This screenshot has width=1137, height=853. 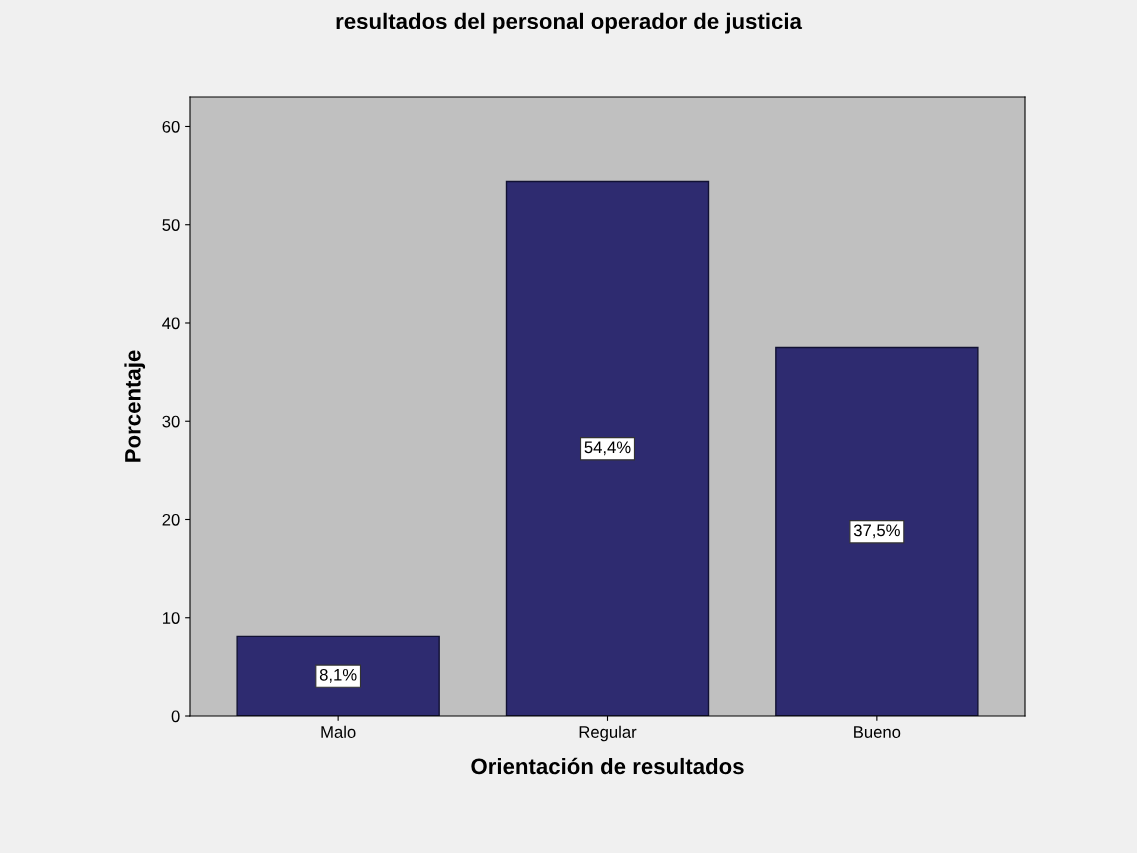 I want to click on y-axis-title: Porcentaje, so click(x=135, y=406).